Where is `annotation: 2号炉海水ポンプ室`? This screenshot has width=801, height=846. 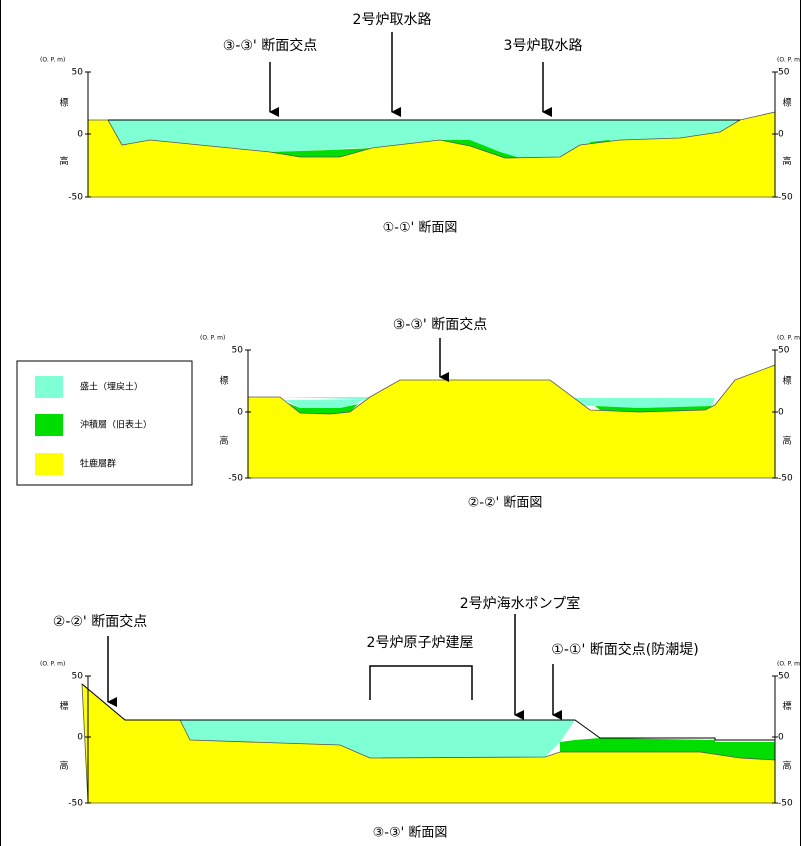 annotation: 2号炉海水ポンプ室 is located at coordinates (520, 603).